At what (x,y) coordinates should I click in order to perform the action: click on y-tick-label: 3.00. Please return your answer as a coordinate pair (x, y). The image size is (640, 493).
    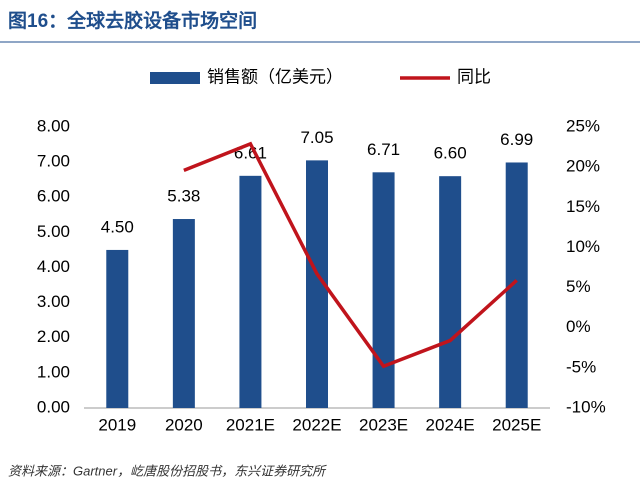
    Looking at the image, I should click on (53, 301).